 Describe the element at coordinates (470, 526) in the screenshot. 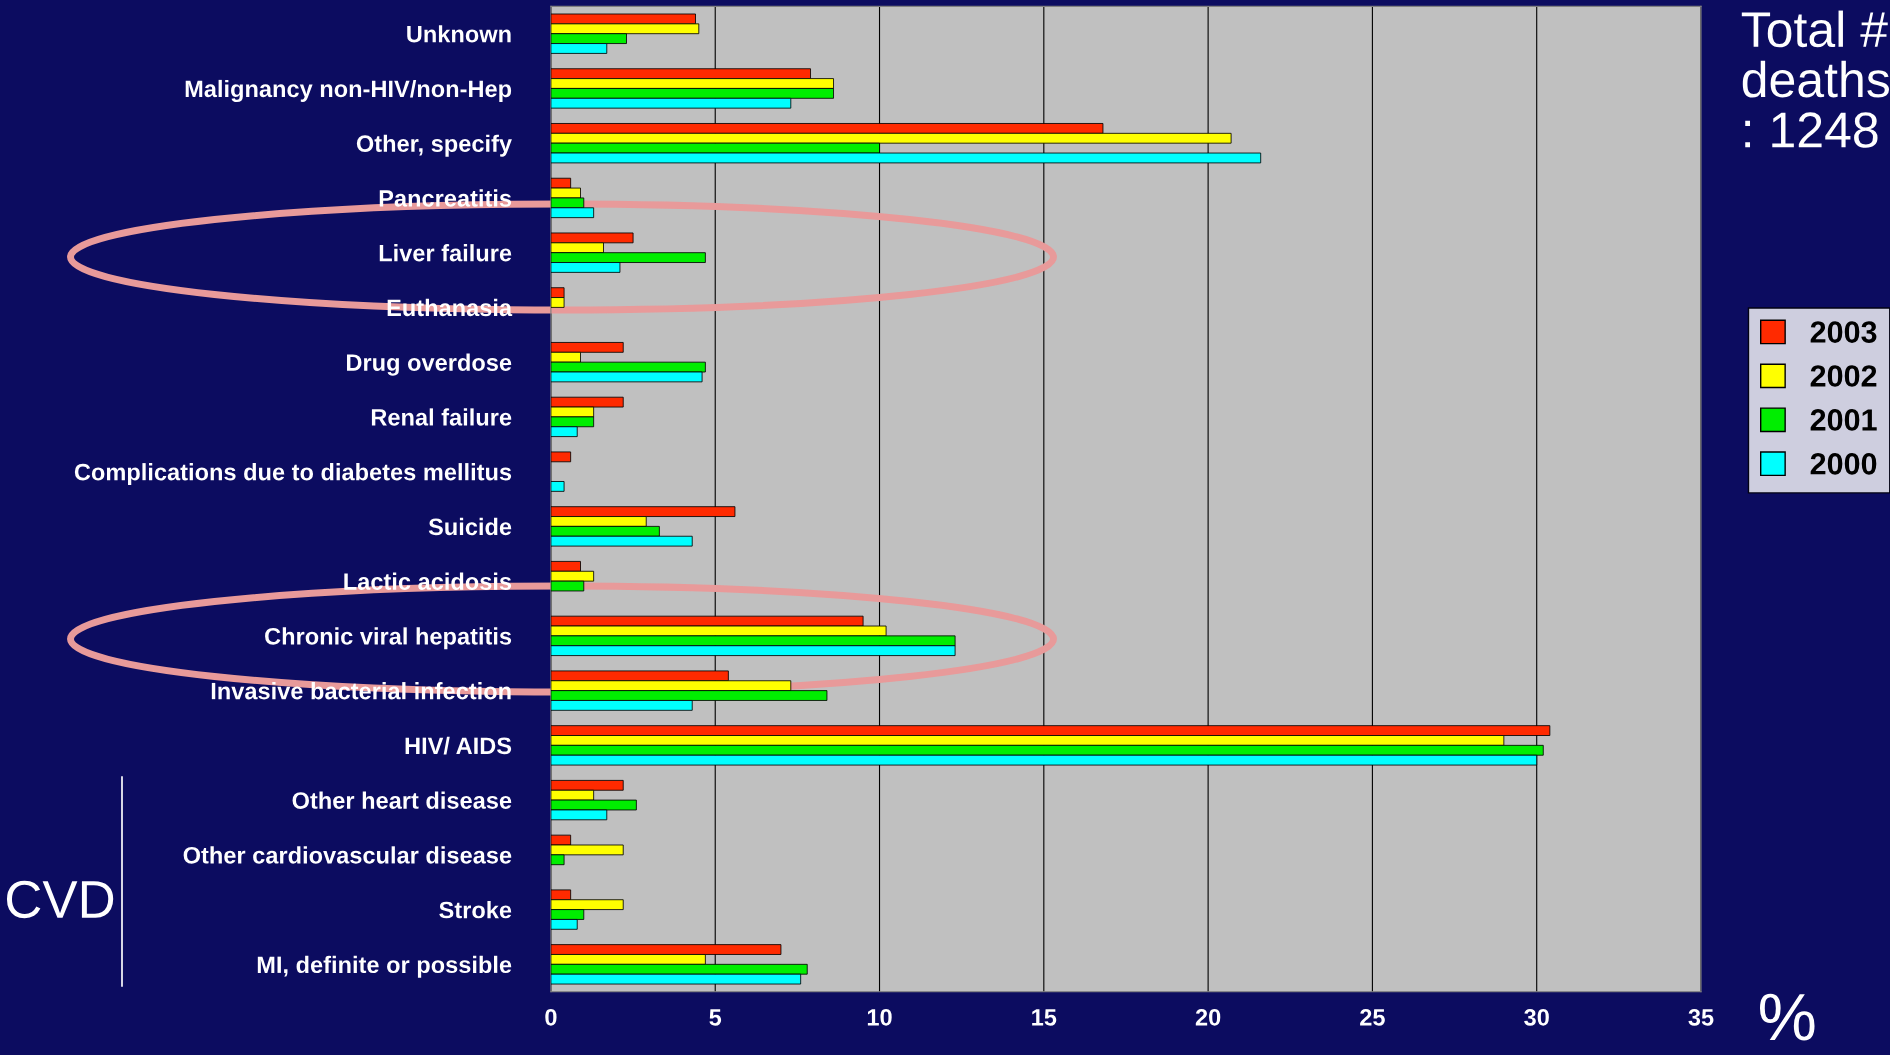

I see `y-tick-label: Suicide` at that location.